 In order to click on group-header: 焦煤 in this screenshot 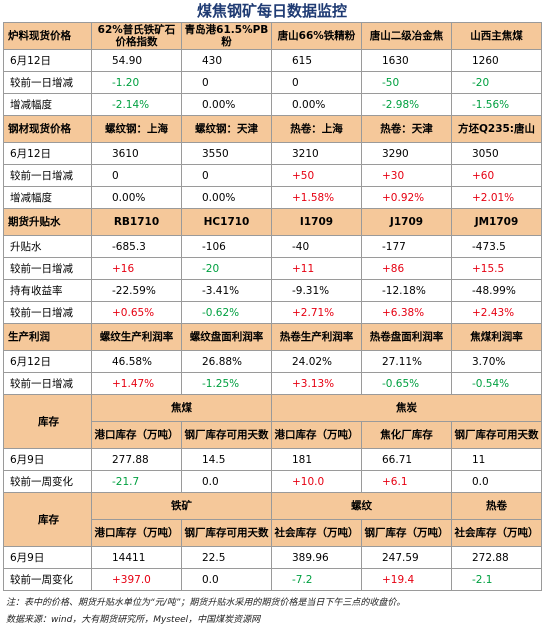, I will do `click(181, 408)`.